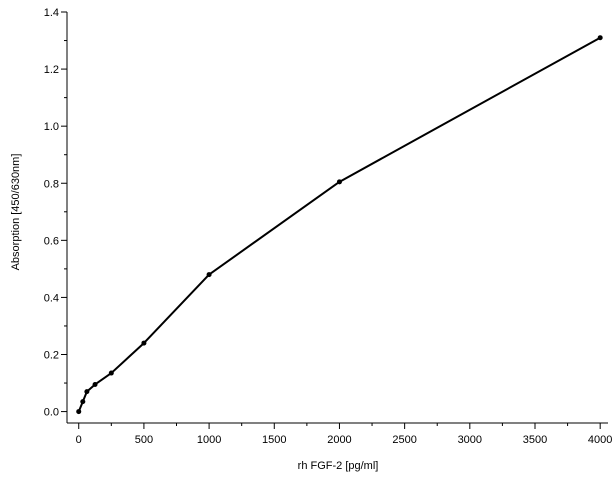 This screenshot has width=613, height=479. I want to click on x-tick-label: 500, so click(144, 440).